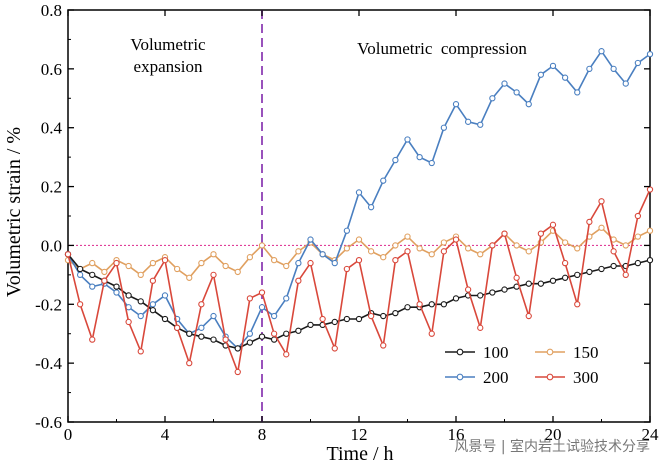  I want to click on legend-swatch-marker, so click(550, 377).